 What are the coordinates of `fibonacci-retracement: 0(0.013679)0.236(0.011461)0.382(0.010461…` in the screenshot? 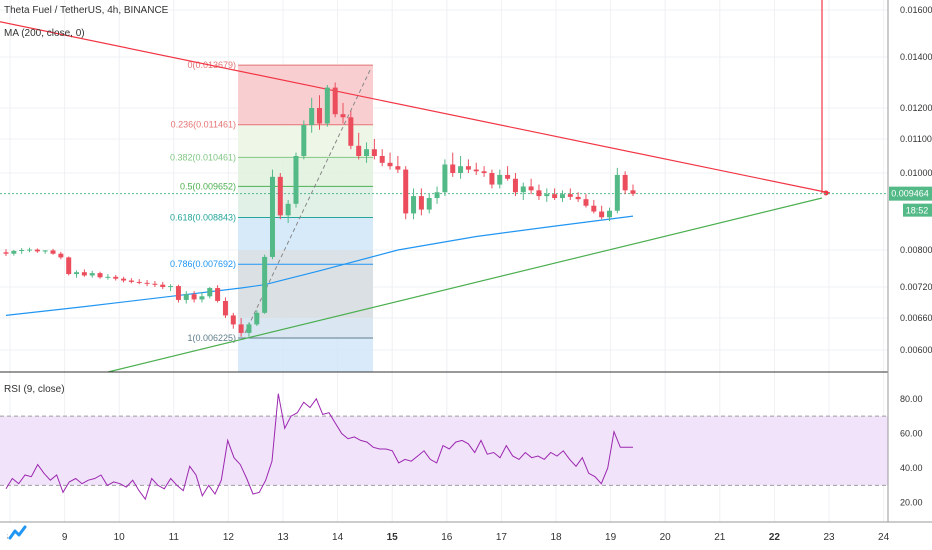 It's located at (271, 216).